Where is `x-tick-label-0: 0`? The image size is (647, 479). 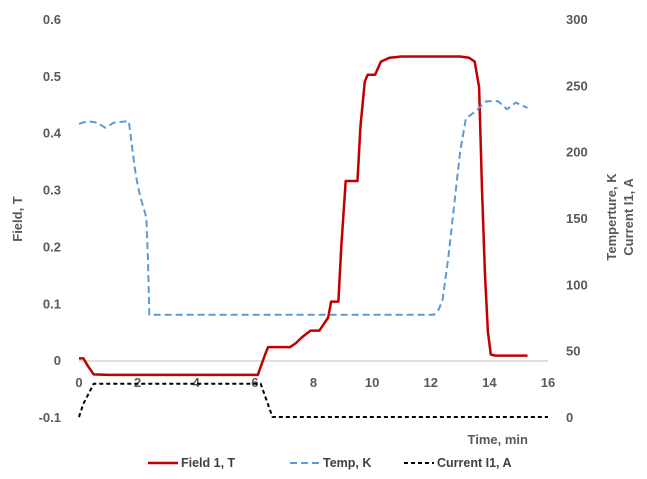
x-tick-label-0: 0 is located at coordinates (78, 382).